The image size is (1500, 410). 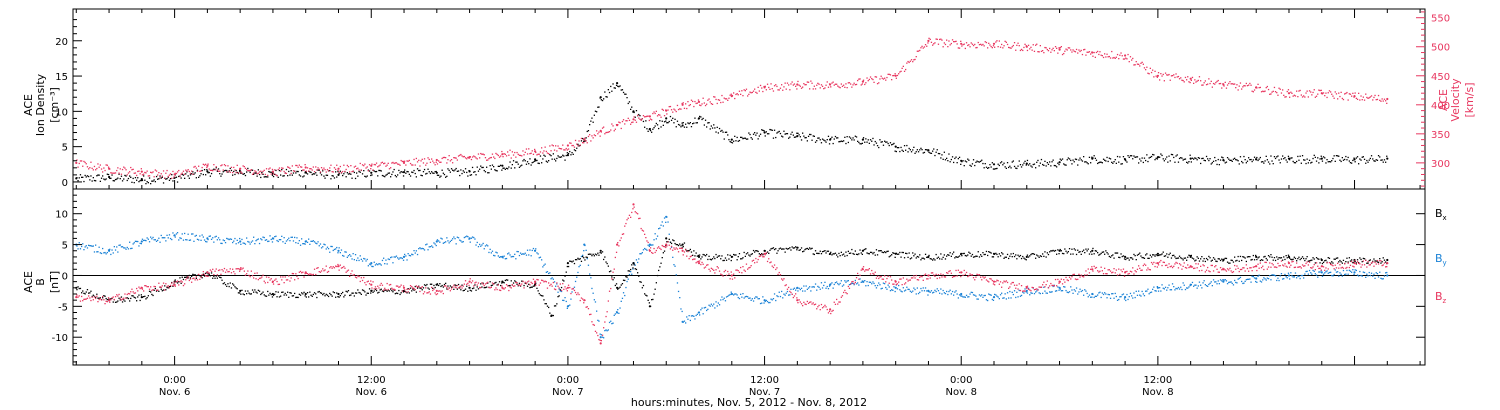 I want to click on density-point, so click(x=994, y=164).